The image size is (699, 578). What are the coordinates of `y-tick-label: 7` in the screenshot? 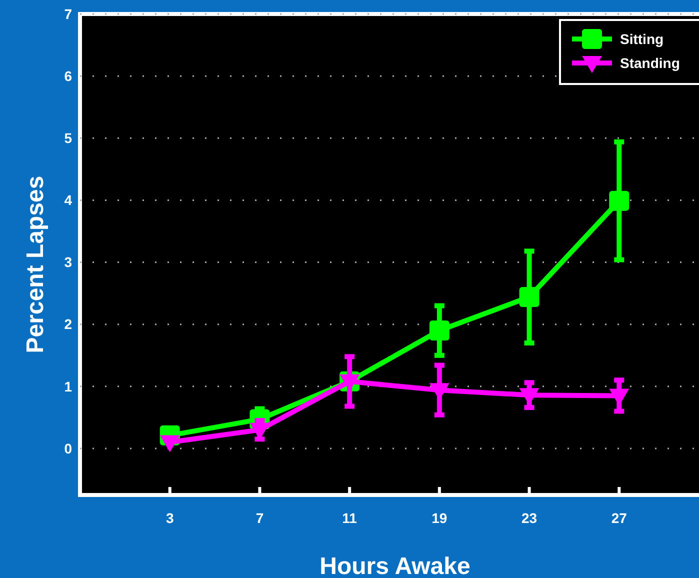 It's located at (68, 14).